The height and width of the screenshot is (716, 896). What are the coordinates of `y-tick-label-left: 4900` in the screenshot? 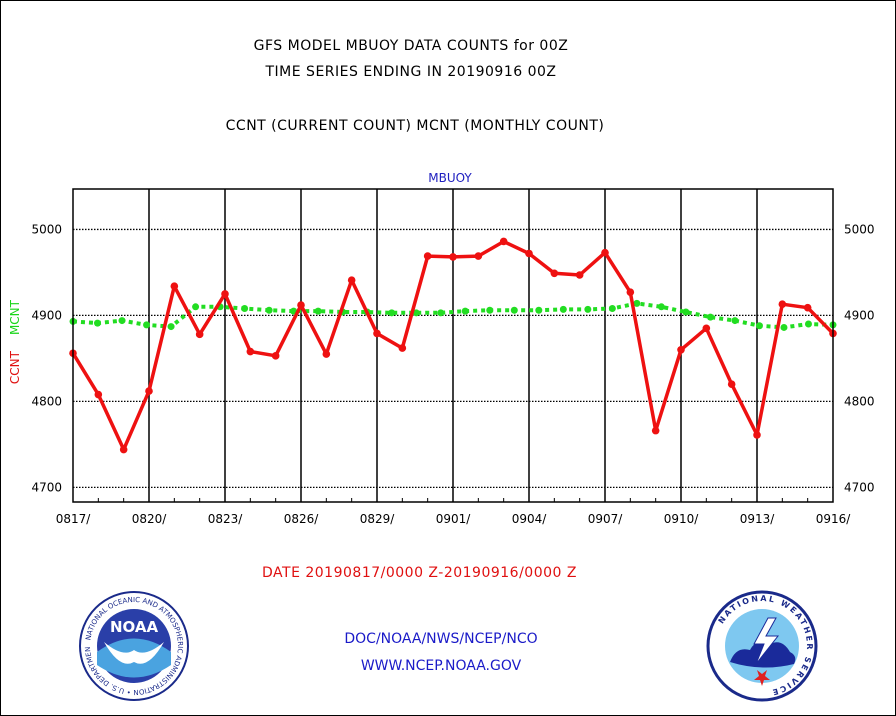 It's located at (46, 315).